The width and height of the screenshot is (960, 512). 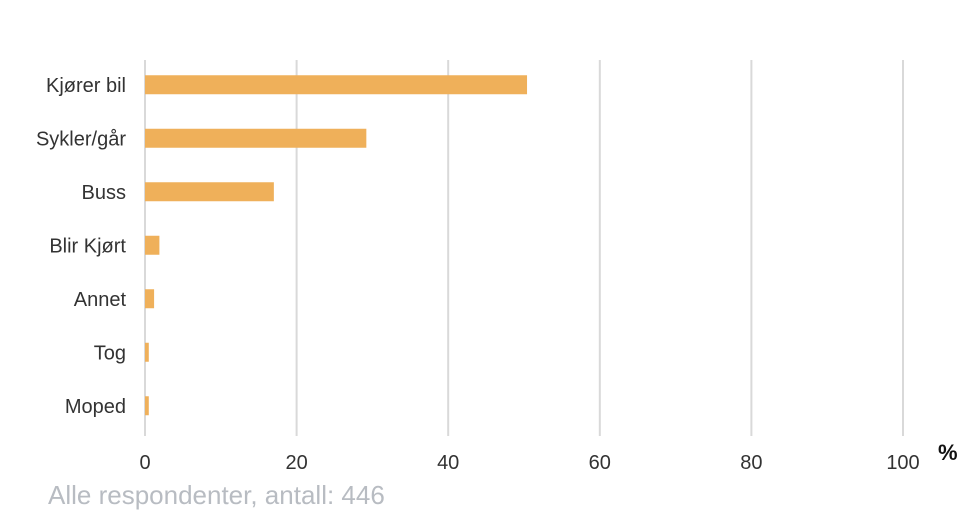 I want to click on x-tick-labels: 0 20 40 60 80 100, so click(x=529, y=463).